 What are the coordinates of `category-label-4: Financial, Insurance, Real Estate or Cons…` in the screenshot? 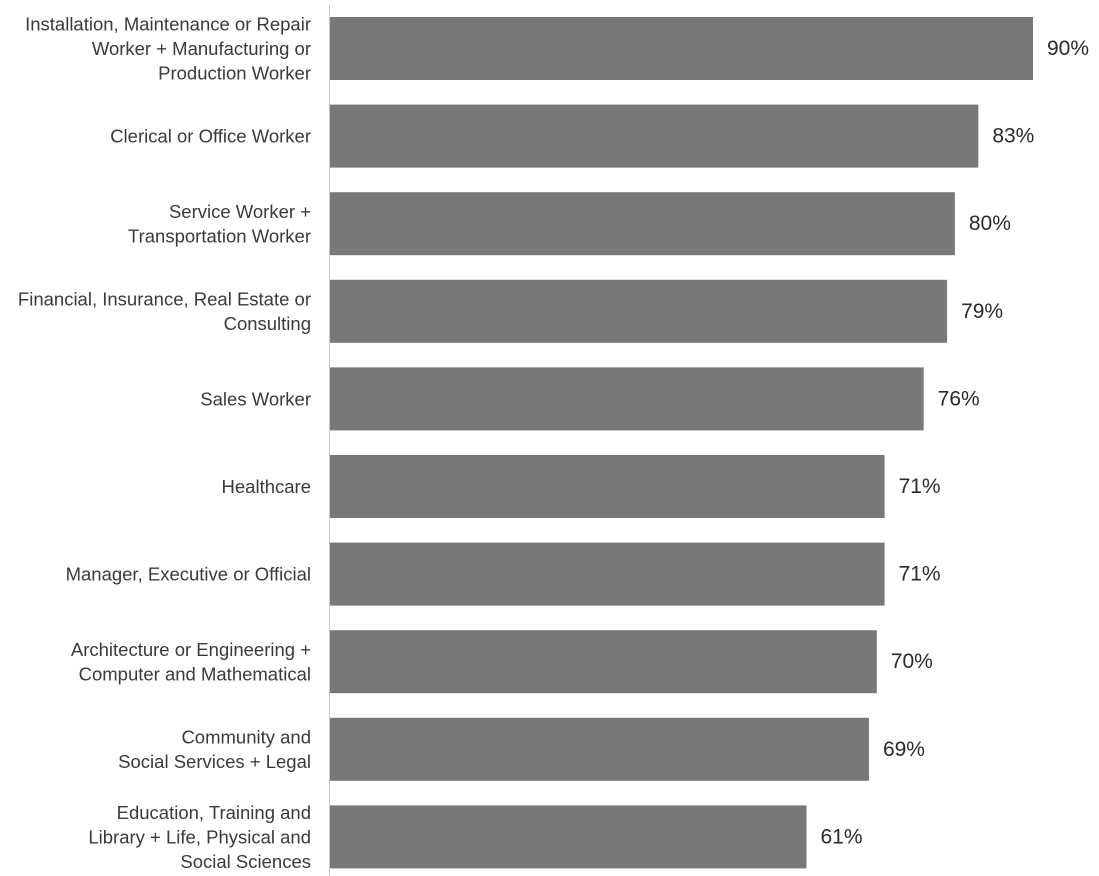 It's located at (164, 312).